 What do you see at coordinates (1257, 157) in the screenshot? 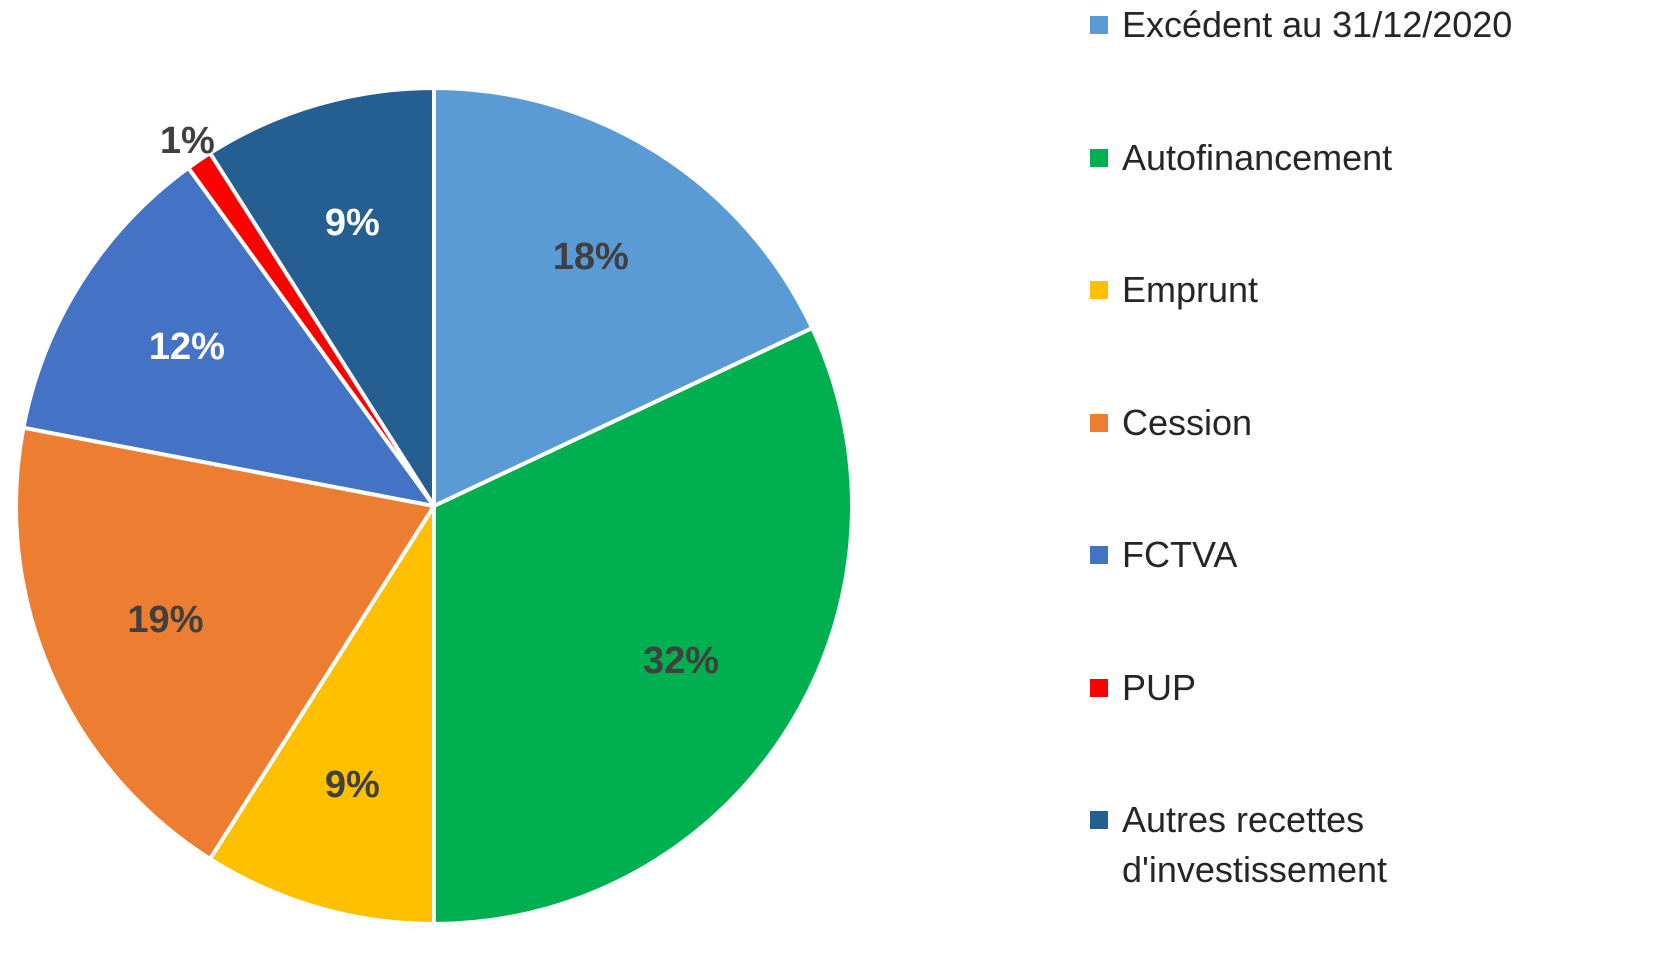
I see `legend-label: Autofinancement` at bounding box center [1257, 157].